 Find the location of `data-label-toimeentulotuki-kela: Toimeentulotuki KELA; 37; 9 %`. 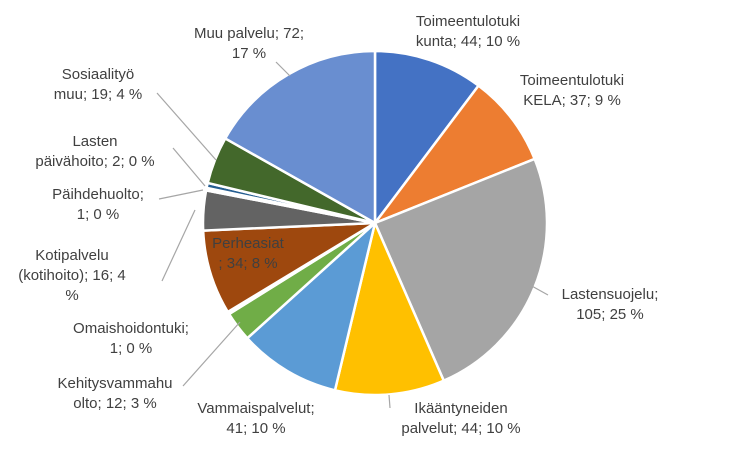

data-label-toimeentulotuki-kela: Toimeentulotuki KELA; 37; 9 % is located at coordinates (572, 90).